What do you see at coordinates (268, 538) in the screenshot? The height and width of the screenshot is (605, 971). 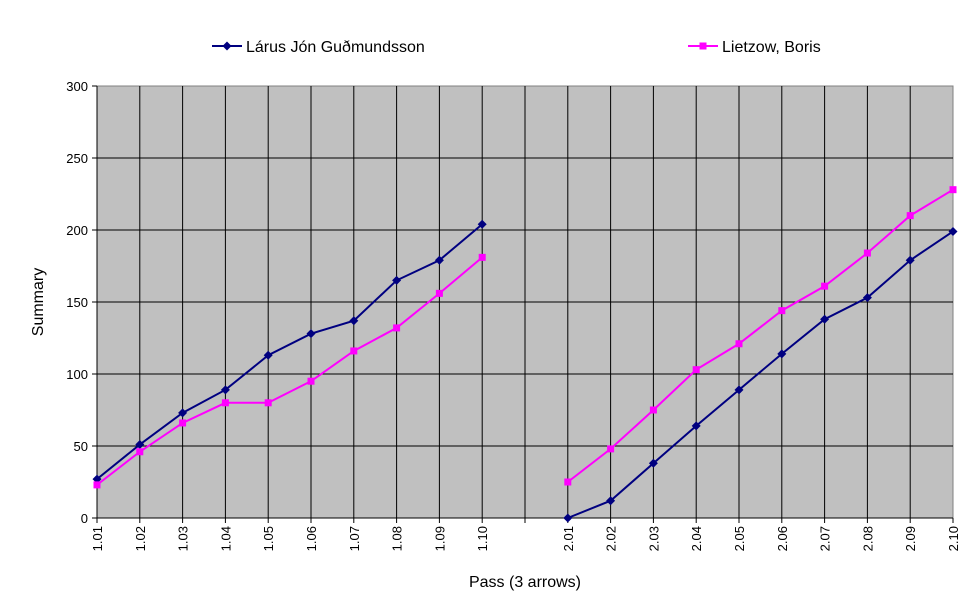 I see `x-tick-label: 1.05` at bounding box center [268, 538].